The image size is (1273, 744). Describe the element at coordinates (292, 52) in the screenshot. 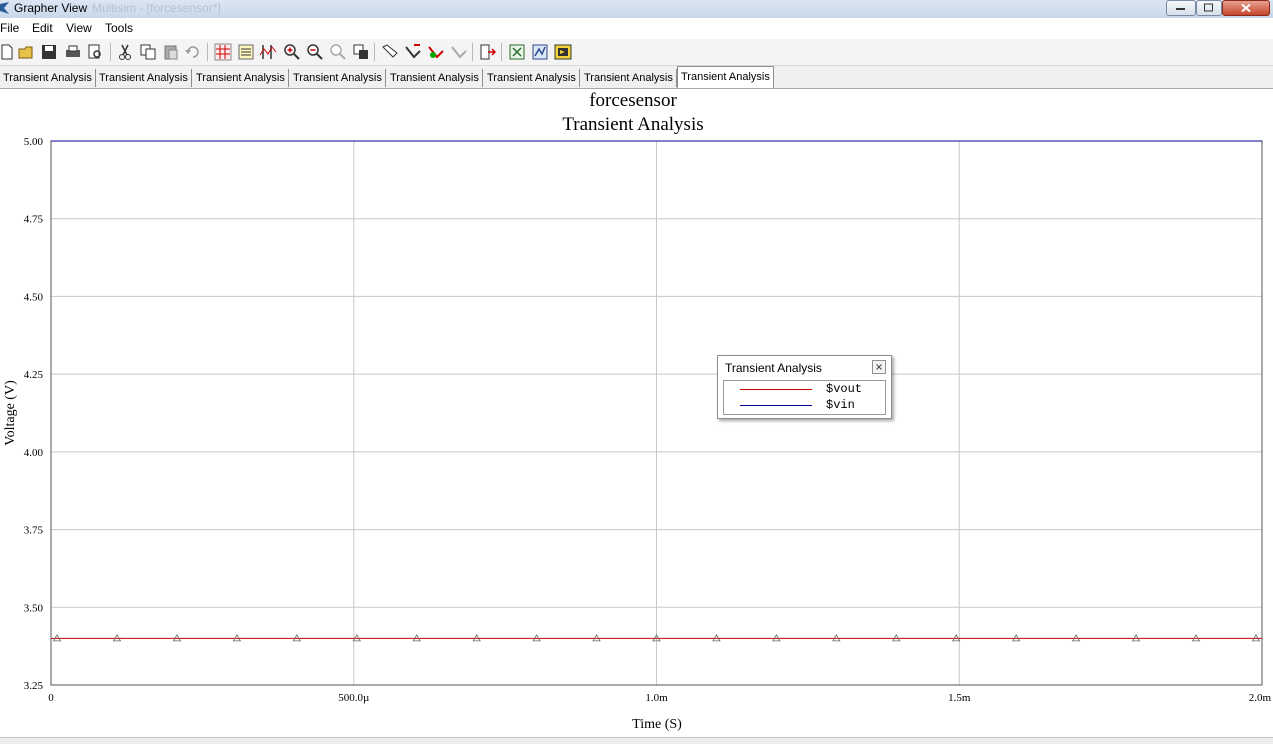

I see `zoom-in-icon` at that location.